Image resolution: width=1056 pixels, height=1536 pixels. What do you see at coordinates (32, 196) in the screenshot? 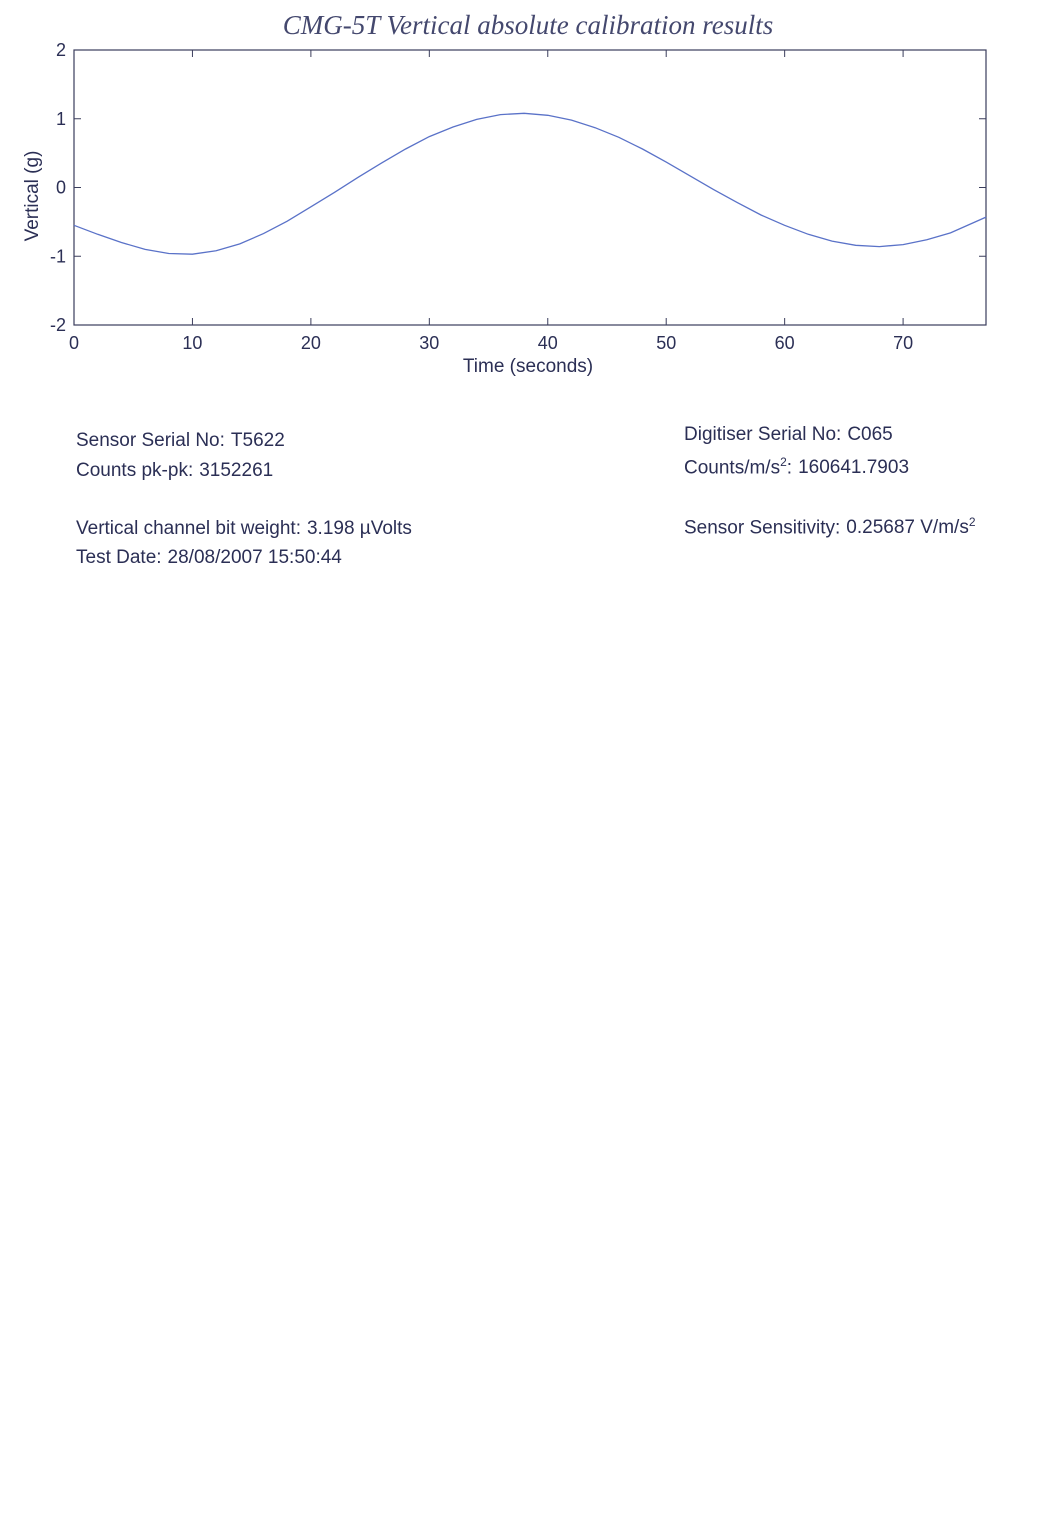
I see `y-axis-label: Vertical (g)` at bounding box center [32, 196].